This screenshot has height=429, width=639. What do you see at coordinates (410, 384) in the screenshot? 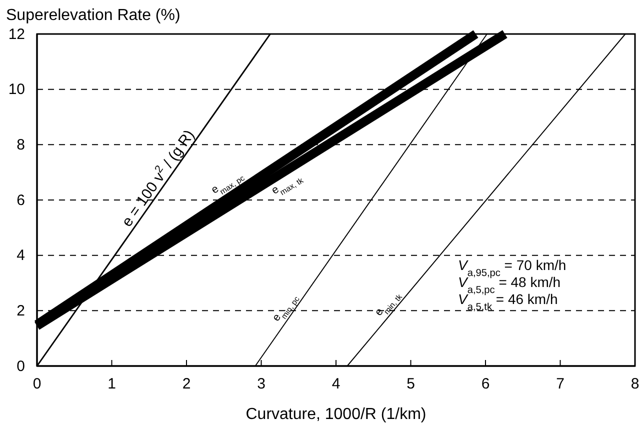
I see `x-tick-label: 5` at bounding box center [410, 384].